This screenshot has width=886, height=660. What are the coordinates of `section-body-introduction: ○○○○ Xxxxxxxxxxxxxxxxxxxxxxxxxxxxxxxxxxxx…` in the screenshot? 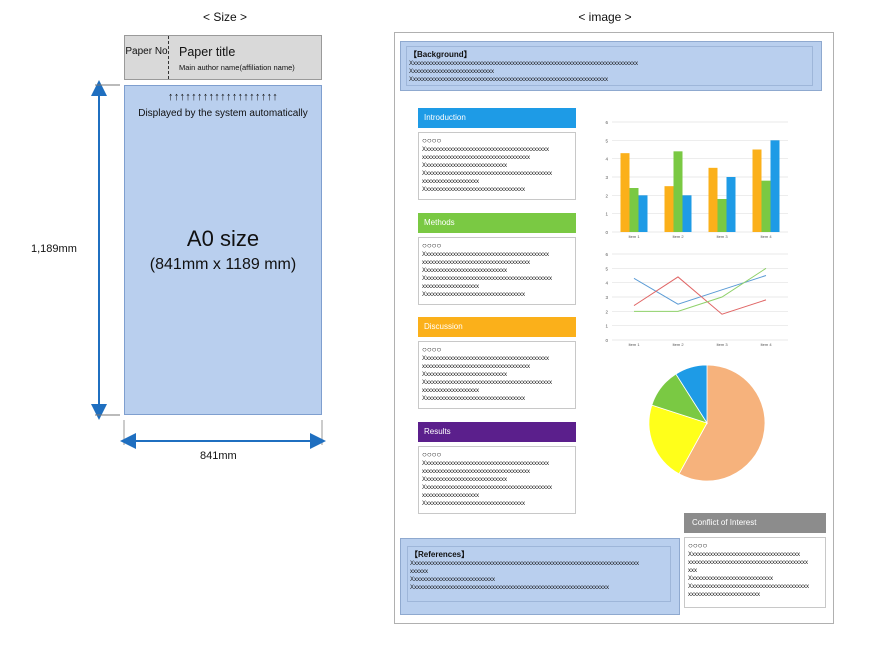 It's located at (497, 166).